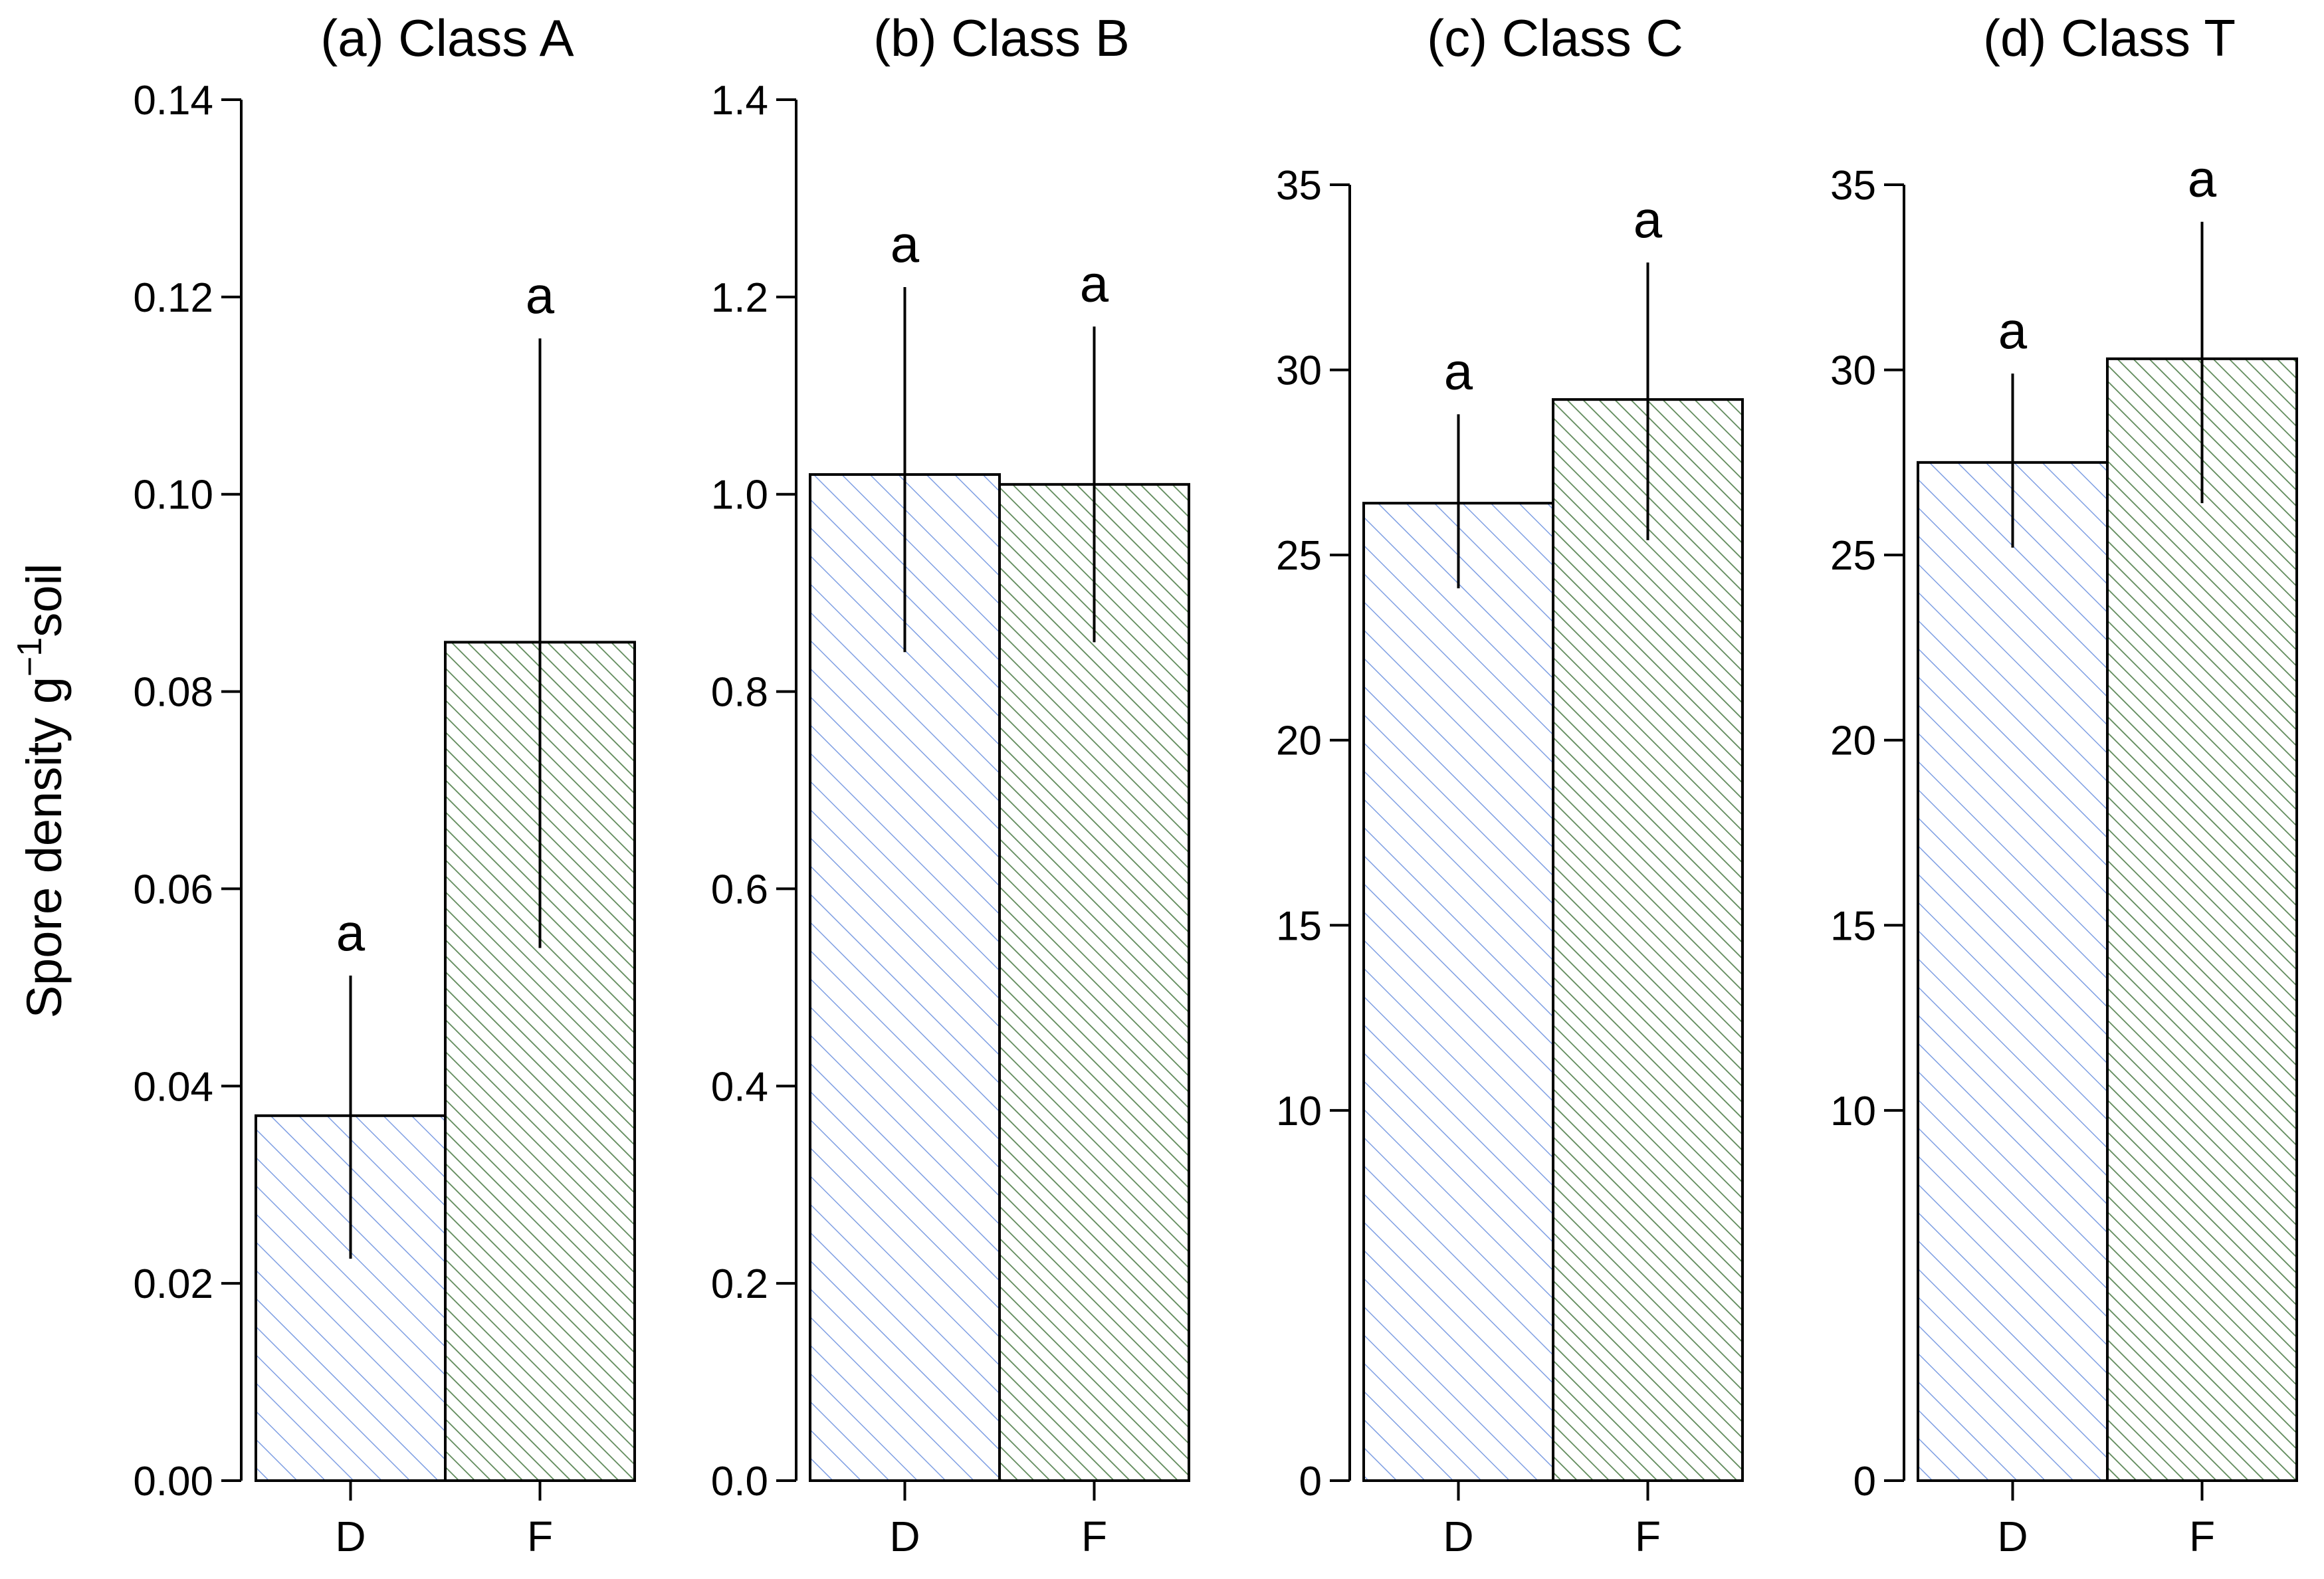  What do you see at coordinates (1299, 186) in the screenshot?
I see `y-tick-label-c: 35` at bounding box center [1299, 186].